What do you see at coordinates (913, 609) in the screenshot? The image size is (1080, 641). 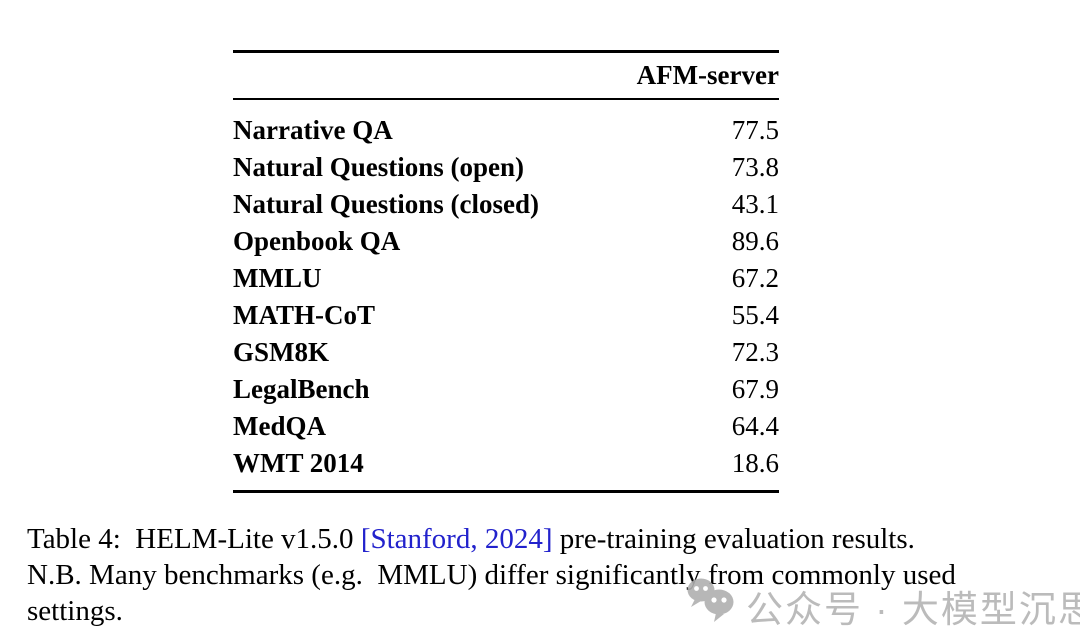 I see `watermark-text: 公众号 · 大模型沉思录` at bounding box center [913, 609].